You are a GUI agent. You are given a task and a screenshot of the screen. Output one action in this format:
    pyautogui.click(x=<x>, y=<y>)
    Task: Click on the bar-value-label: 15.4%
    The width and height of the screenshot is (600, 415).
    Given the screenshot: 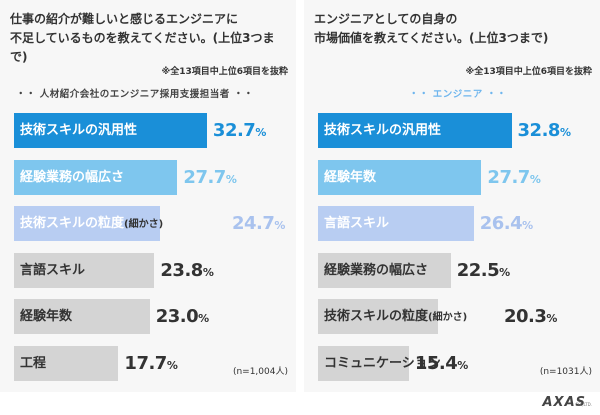 What is the action you would take?
    pyautogui.click(x=441, y=363)
    